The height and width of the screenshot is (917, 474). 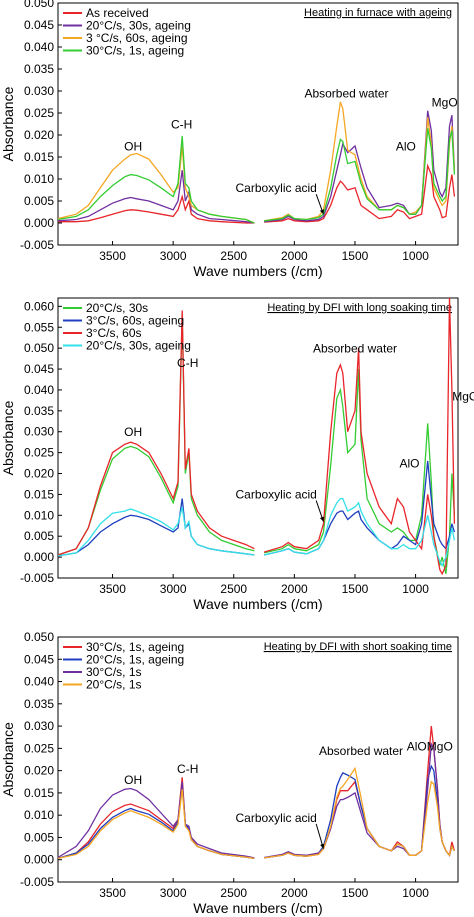 What do you see at coordinates (114, 333) in the screenshot?
I see `legend-label-3: 3°C/s, 60s` at bounding box center [114, 333].